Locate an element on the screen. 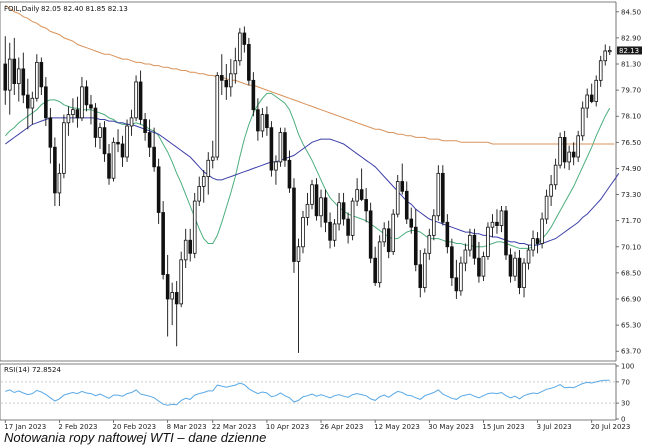 This screenshot has width=648, height=448. price-tick-label: 84.50 is located at coordinates (631, 12).